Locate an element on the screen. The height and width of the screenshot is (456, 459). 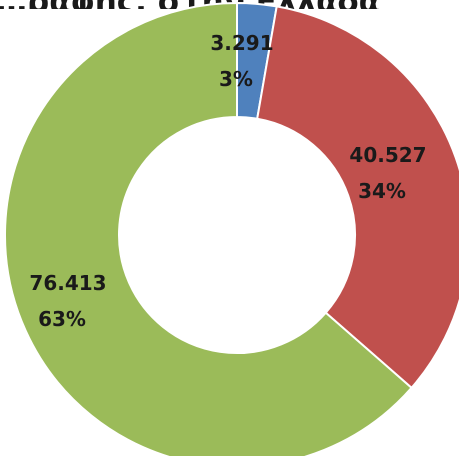
slice-value-label-3: 76.413 is located at coordinates (67, 283).